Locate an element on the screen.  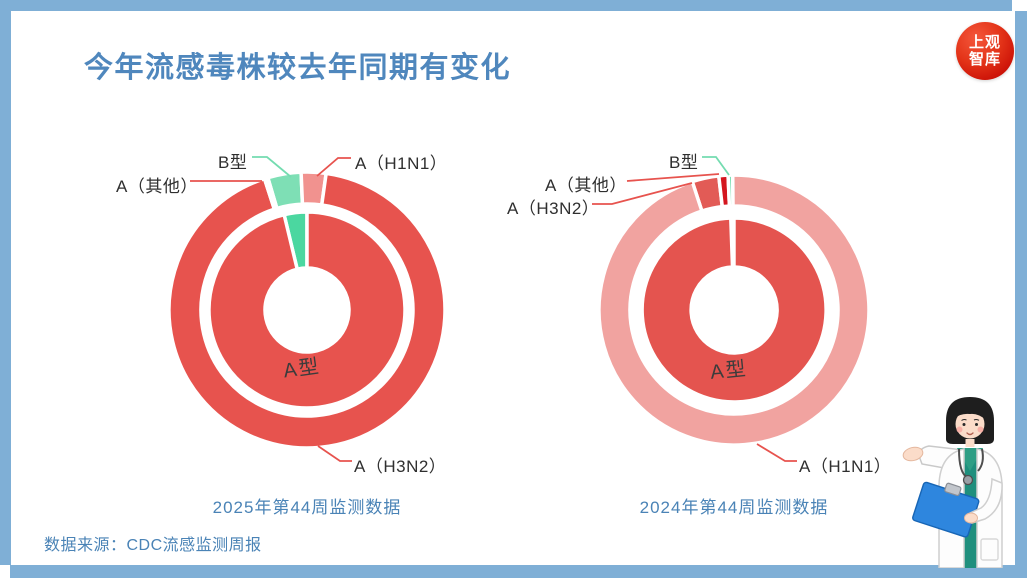
segment-donut-2024-outer_ring-A（H1N1） is located at coordinates (734, 310).